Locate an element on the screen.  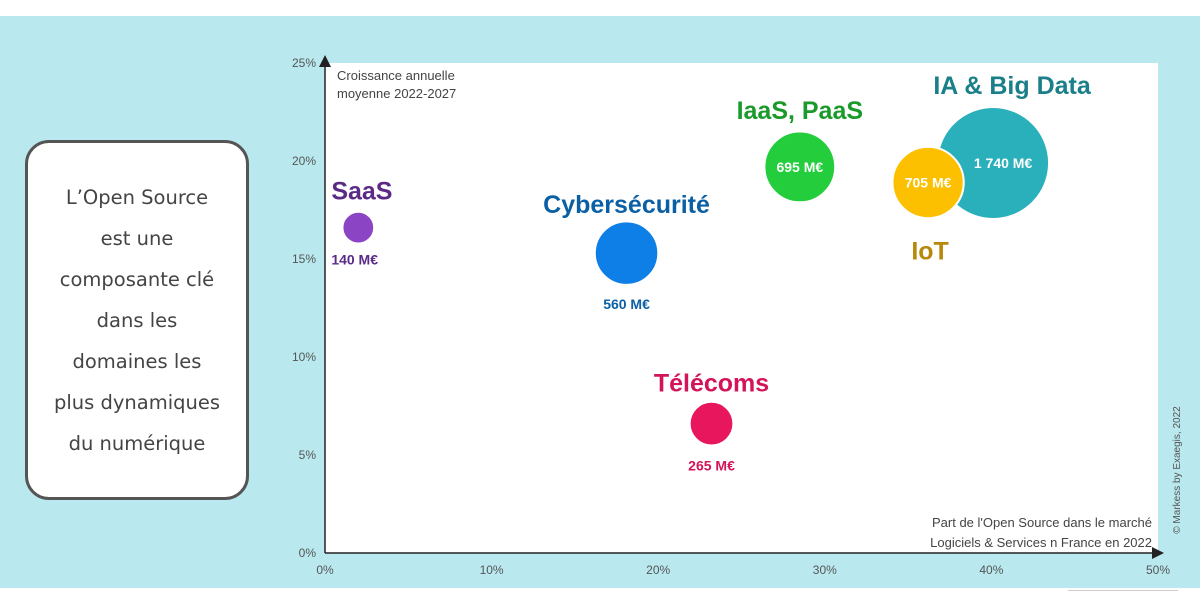
bubble-label-iaas-paas: IaaS, PaaS is located at coordinates (800, 111).